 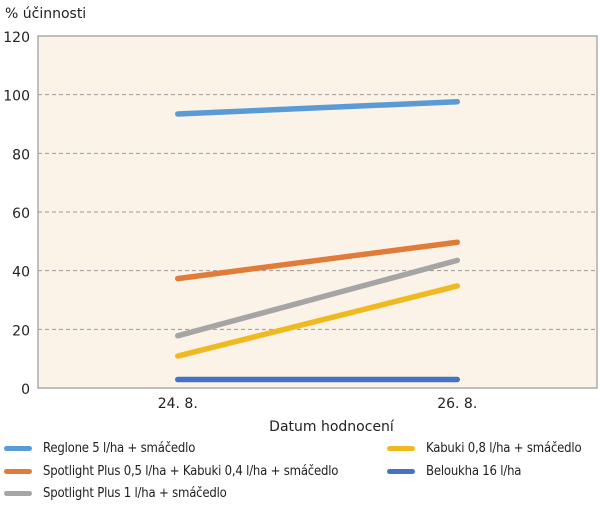 What do you see at coordinates (21, 331) in the screenshot?
I see `y-tick-label: 20` at bounding box center [21, 331].